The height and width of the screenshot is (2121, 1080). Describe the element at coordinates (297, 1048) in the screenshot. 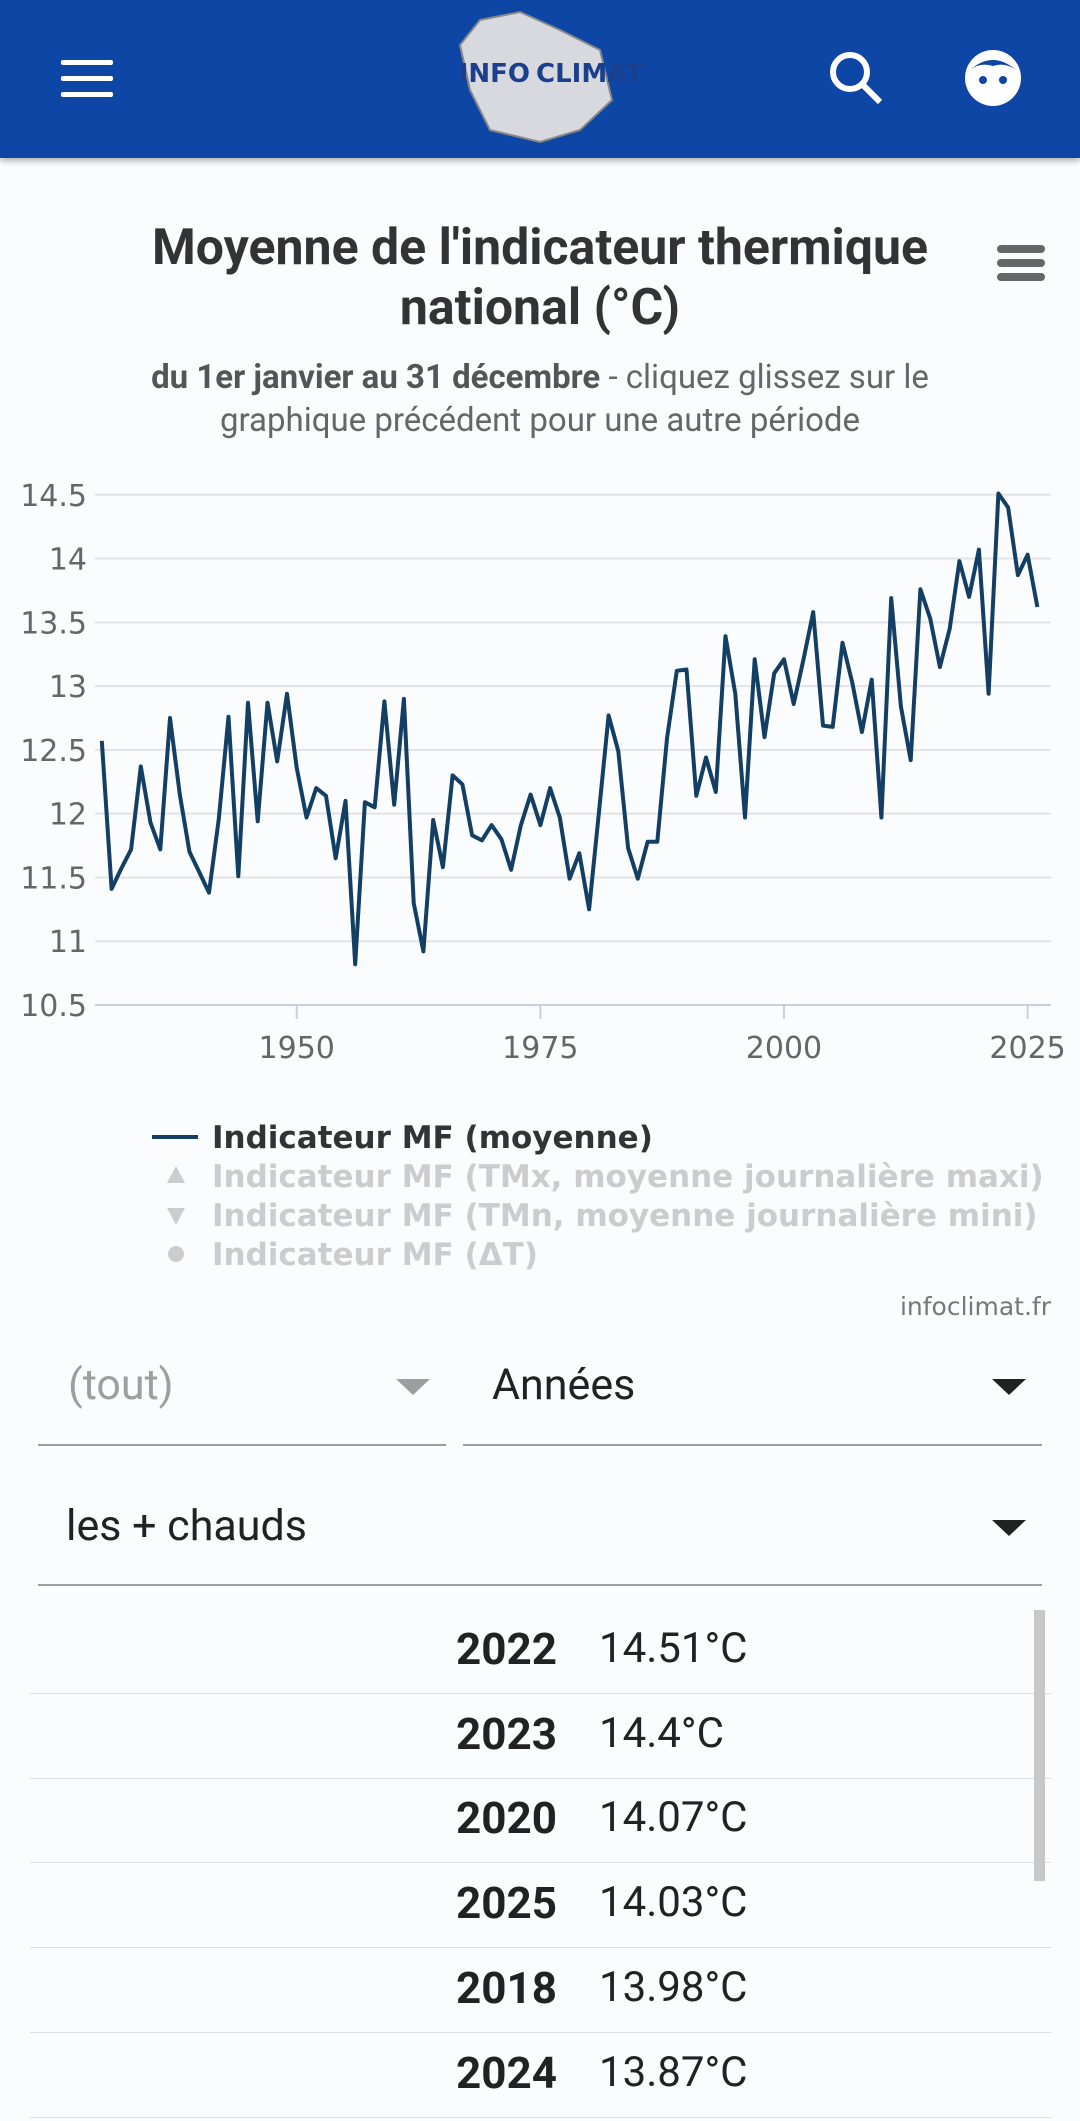

I see `x-tick-label: 1950` at that location.